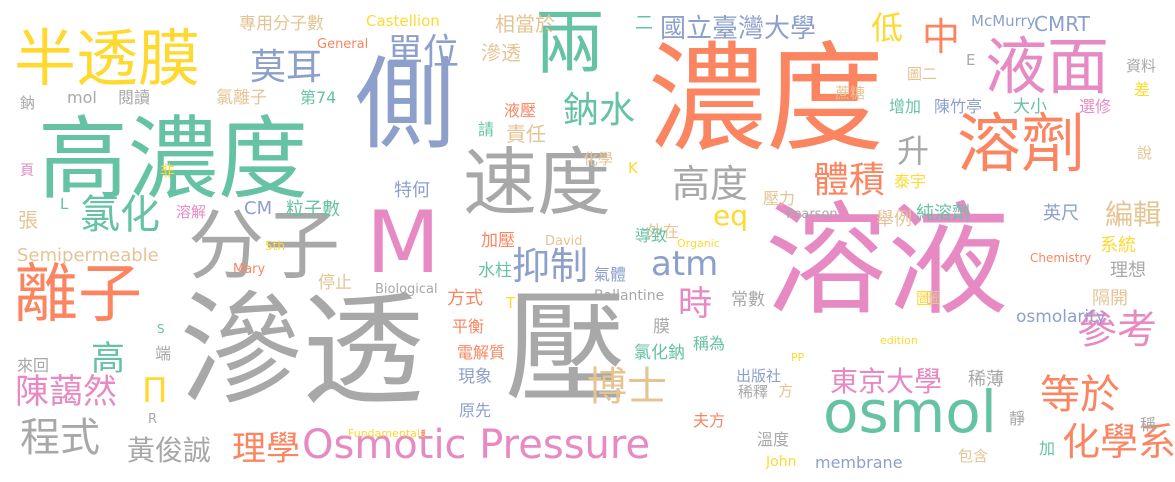  I want to click on cloud-word: 壓, so click(566, 349).